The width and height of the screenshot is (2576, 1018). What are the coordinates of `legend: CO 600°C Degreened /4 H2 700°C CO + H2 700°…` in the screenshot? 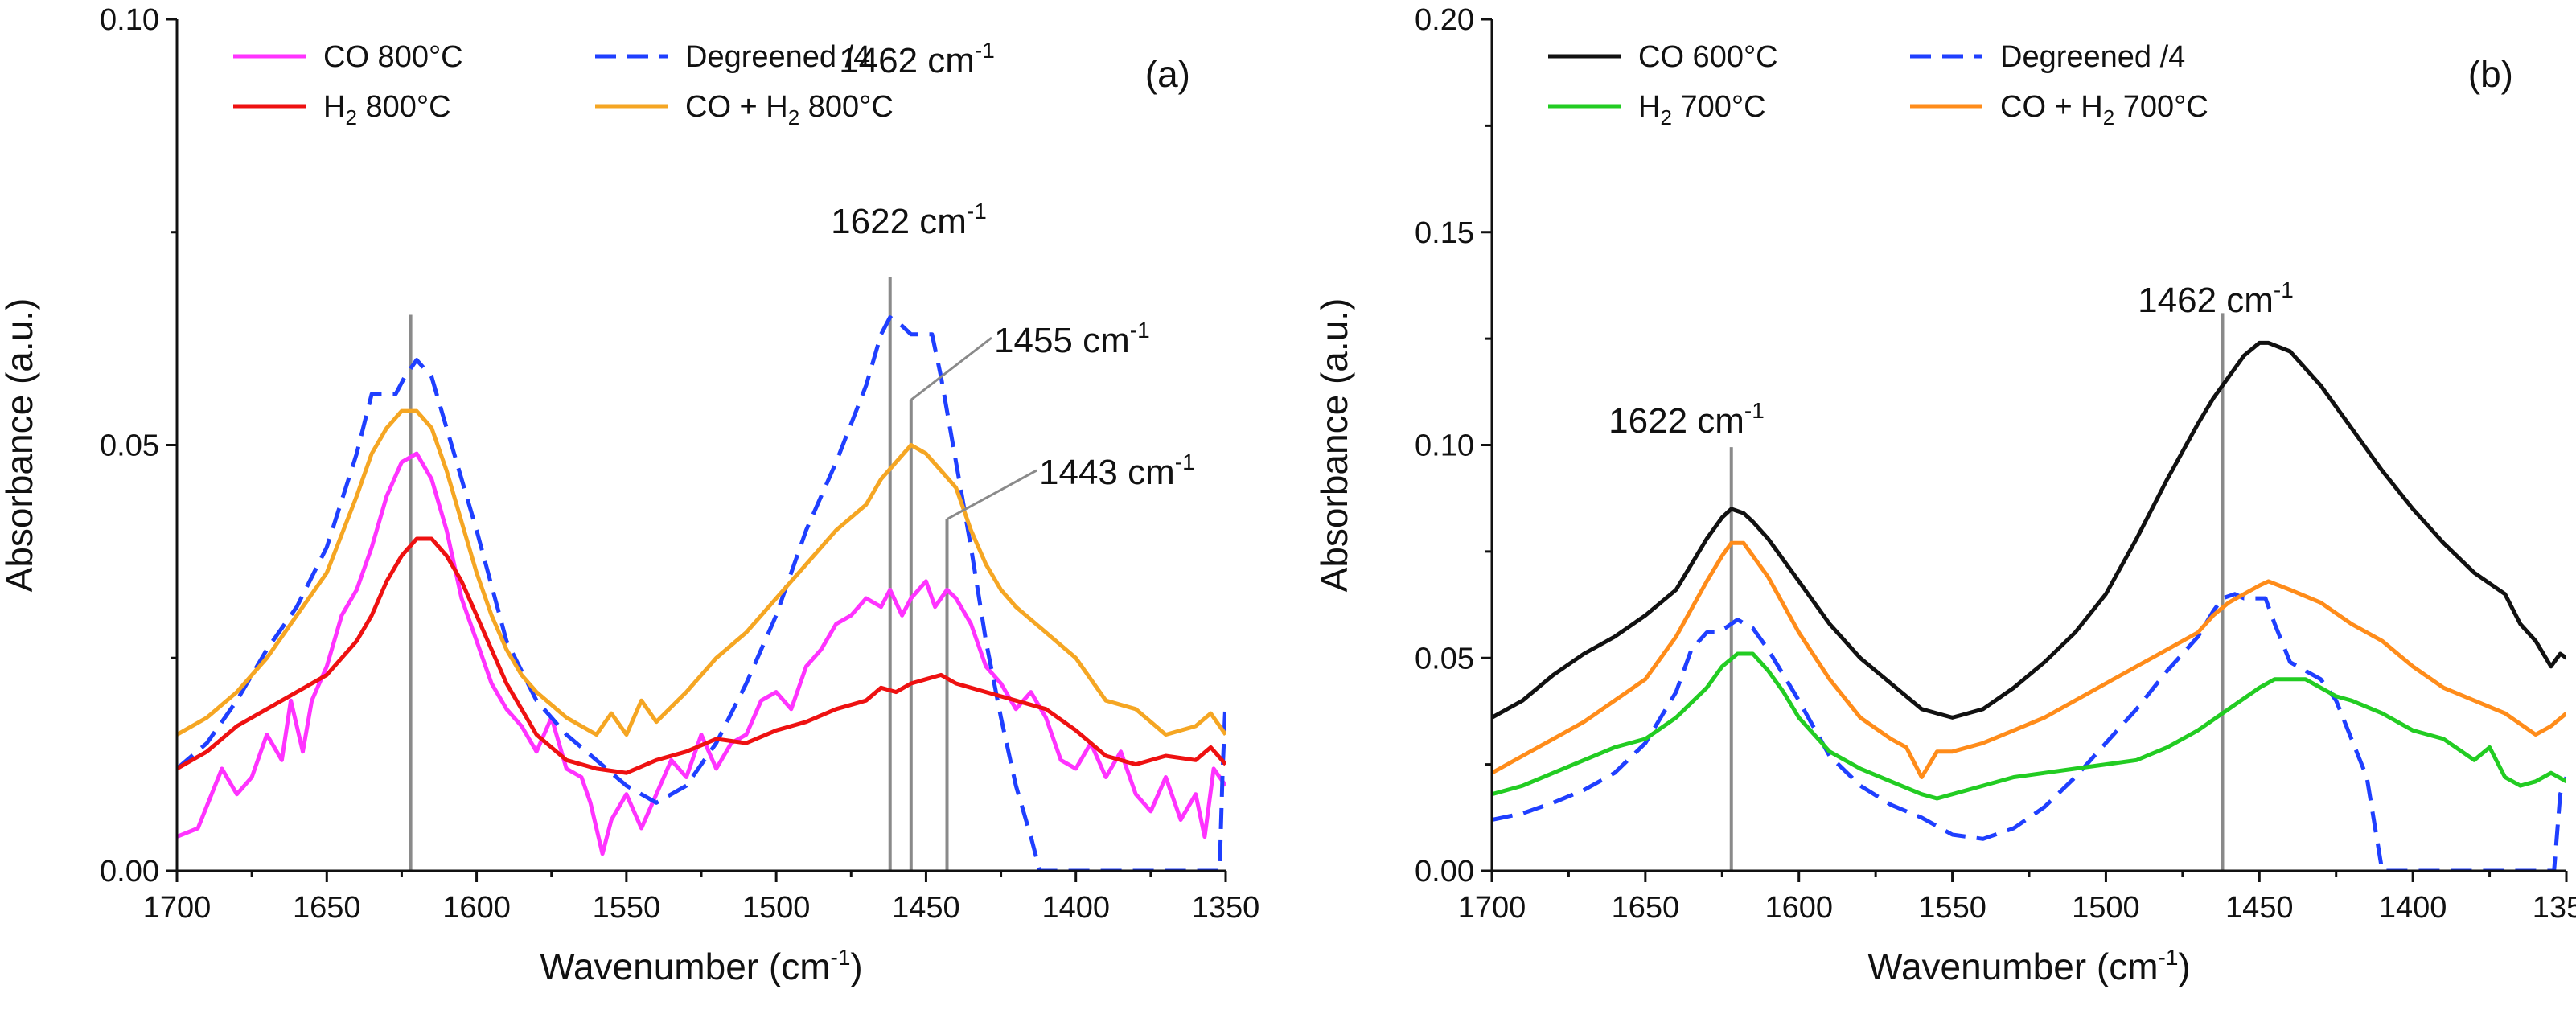 It's located at (1878, 84).